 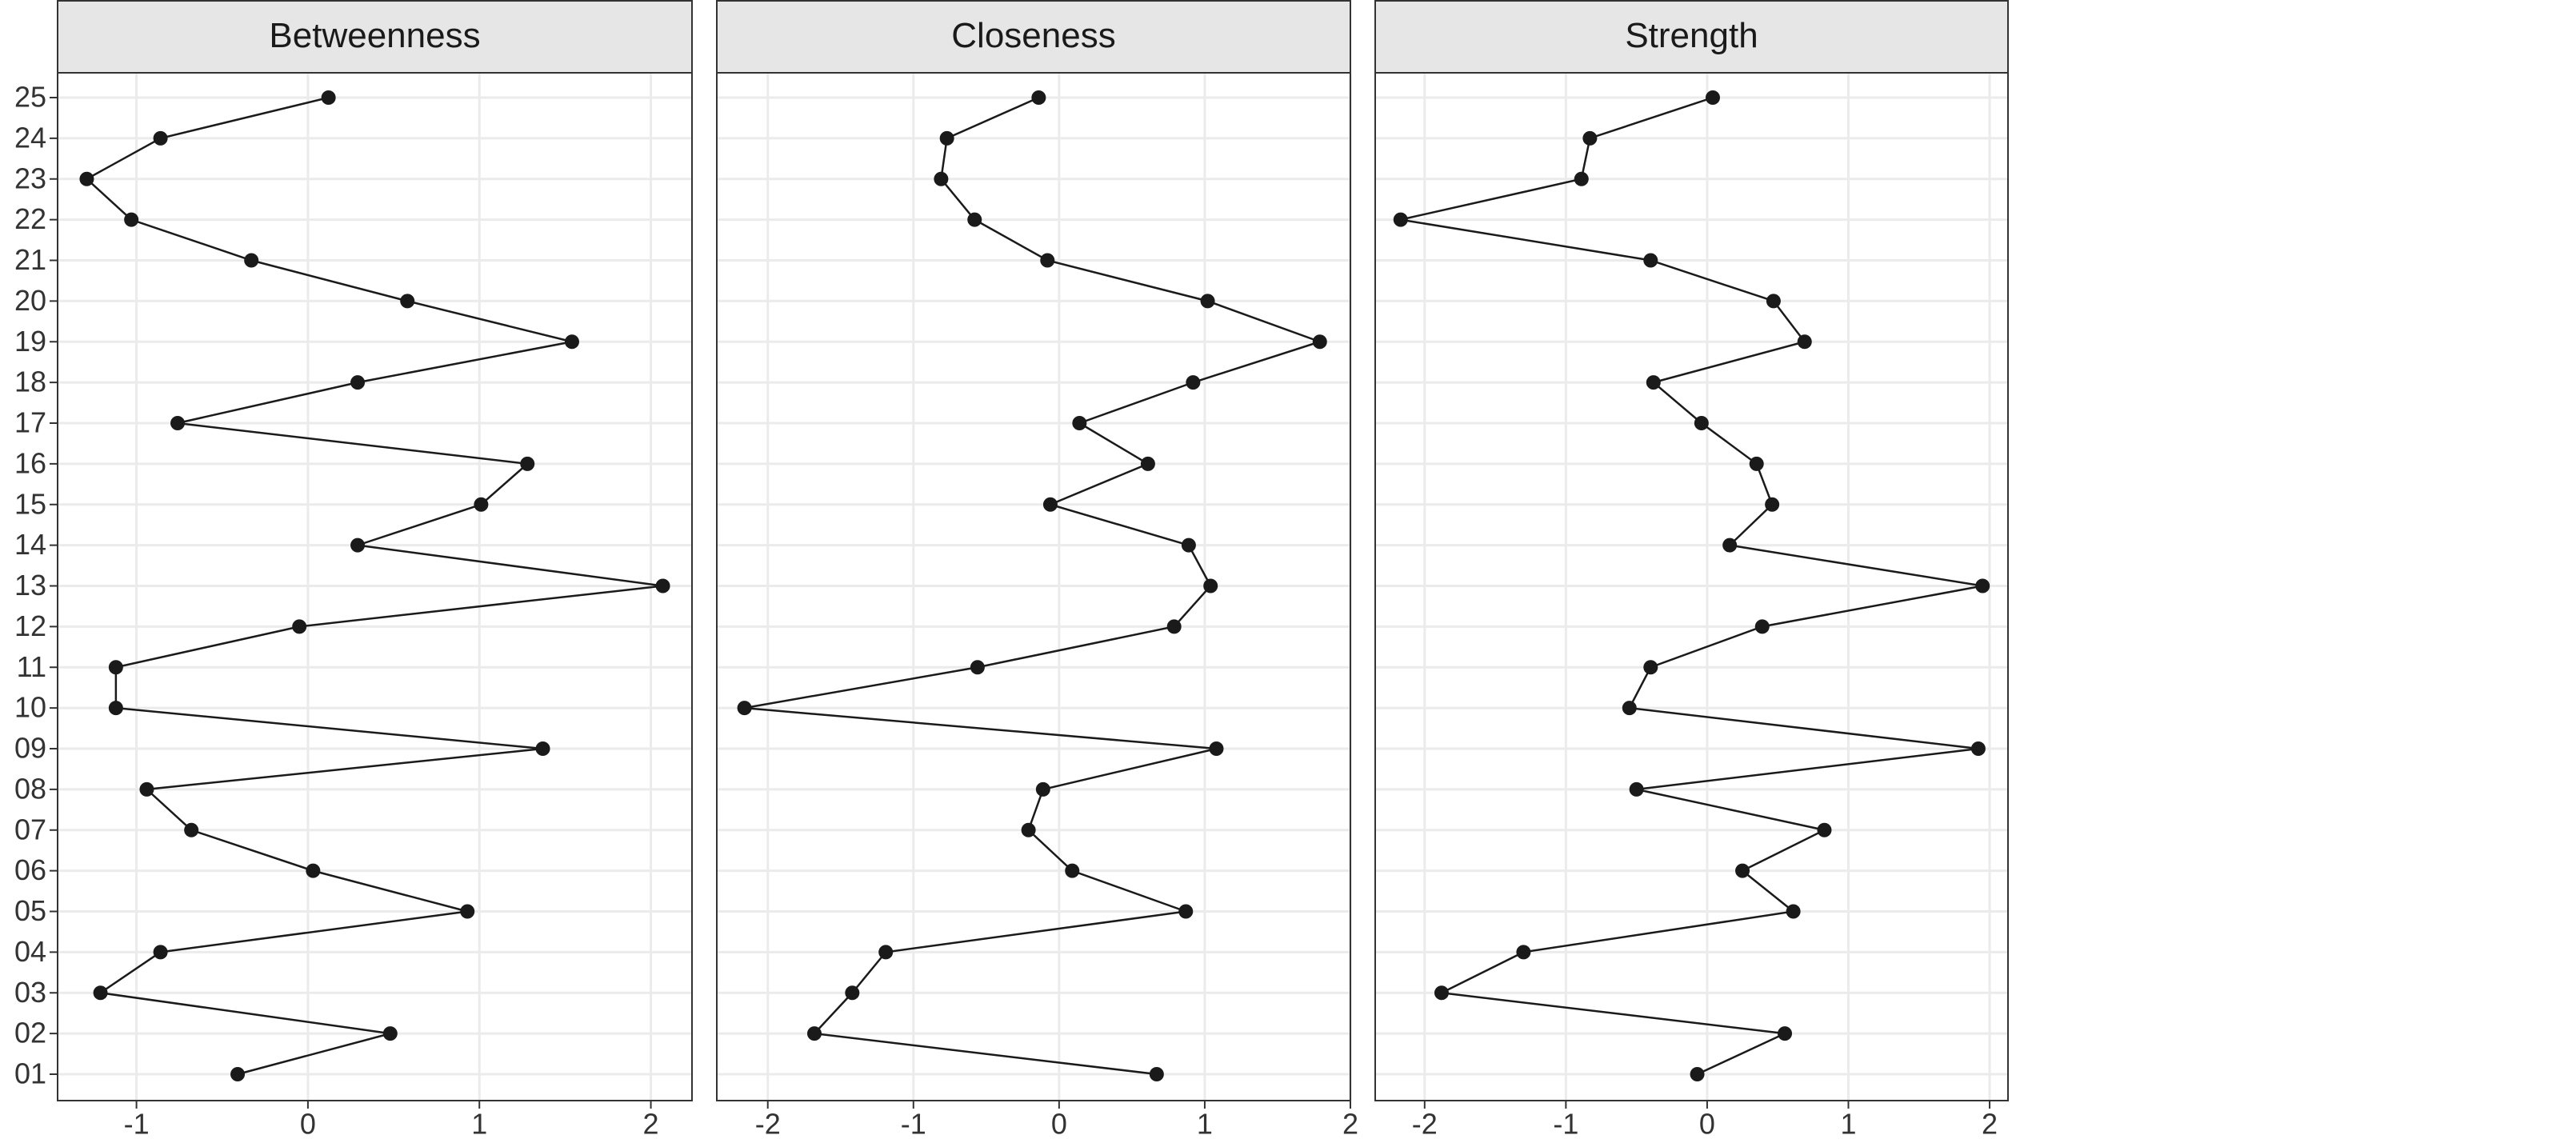 I want to click on y-tick-label: 10, so click(x=30, y=707).